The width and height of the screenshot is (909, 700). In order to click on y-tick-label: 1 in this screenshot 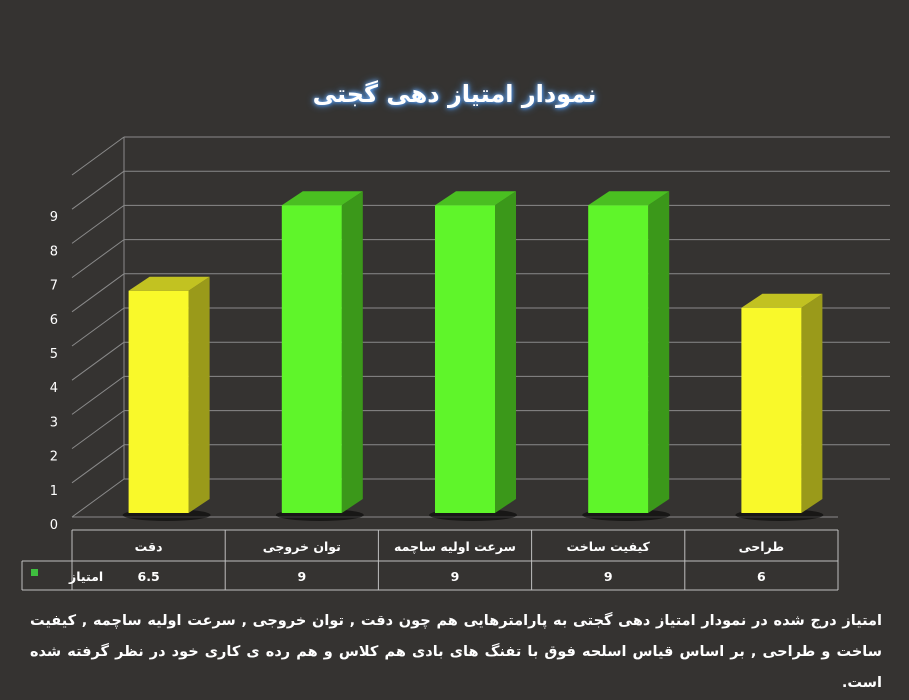, I will do `click(54, 491)`.